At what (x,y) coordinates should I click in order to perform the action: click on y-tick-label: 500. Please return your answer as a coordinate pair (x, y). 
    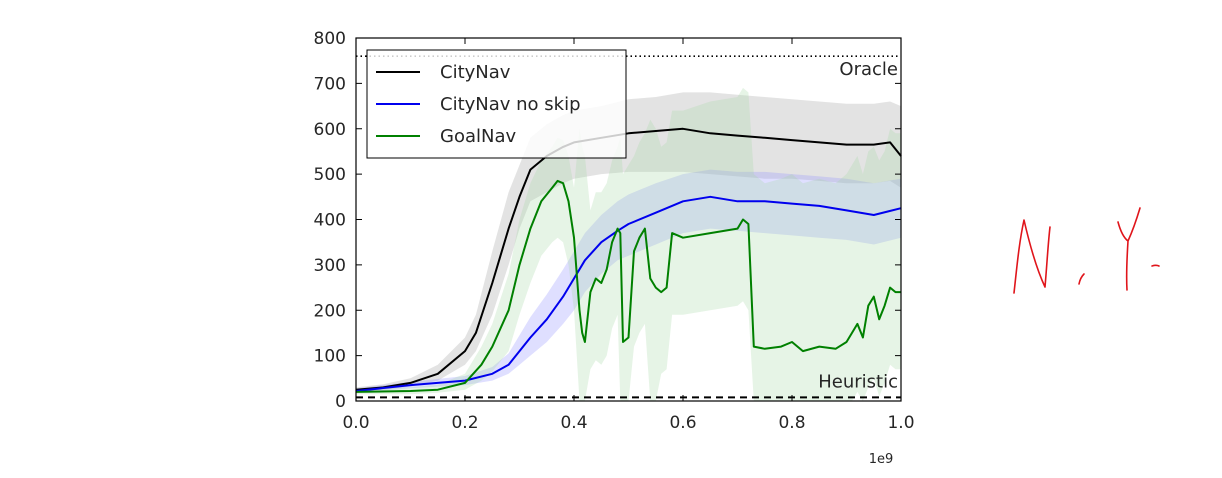
    Looking at the image, I should click on (330, 175).